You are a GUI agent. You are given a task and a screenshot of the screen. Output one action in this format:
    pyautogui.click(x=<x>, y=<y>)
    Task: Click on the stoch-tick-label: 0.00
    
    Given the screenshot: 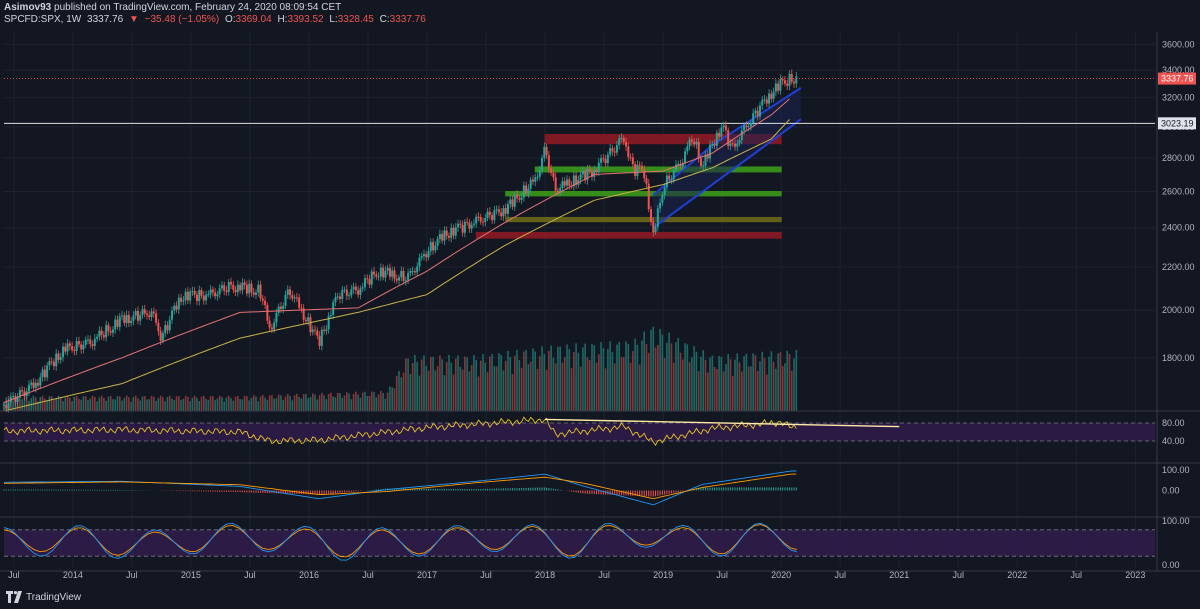 What is the action you would take?
    pyautogui.click(x=1171, y=565)
    